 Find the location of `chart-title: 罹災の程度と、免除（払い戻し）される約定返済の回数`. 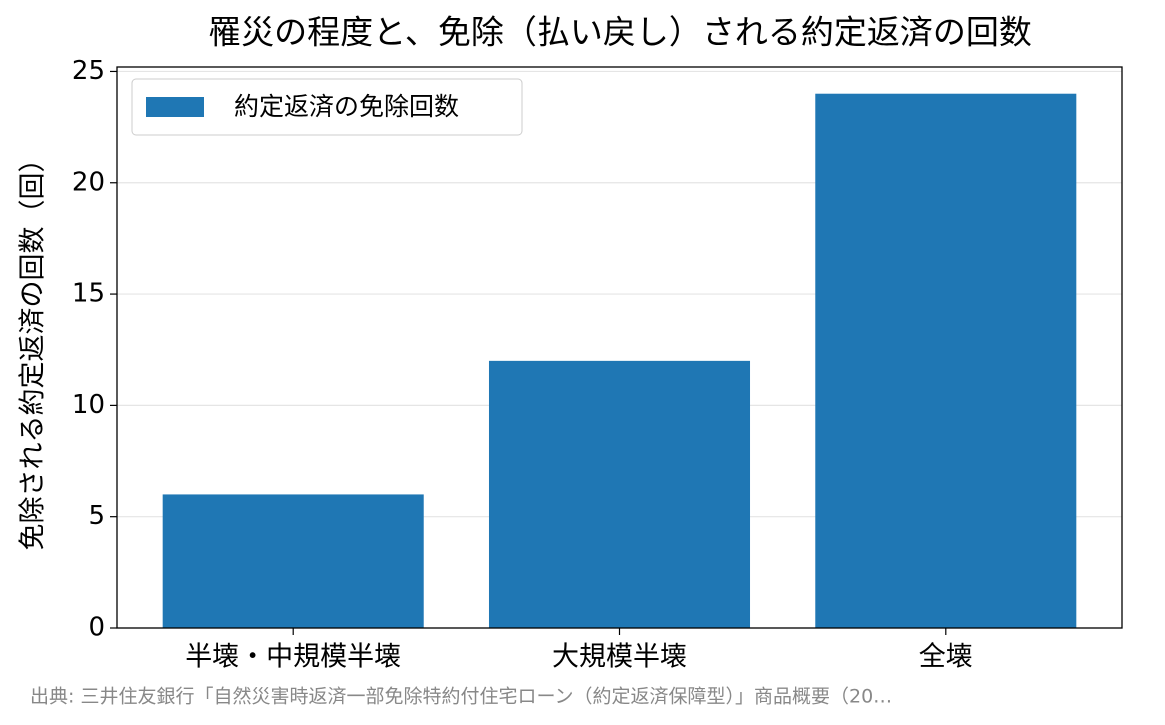

chart-title: 罹災の程度と、免除（払い戻し）される約定返済の回数 is located at coordinates (620, 32).